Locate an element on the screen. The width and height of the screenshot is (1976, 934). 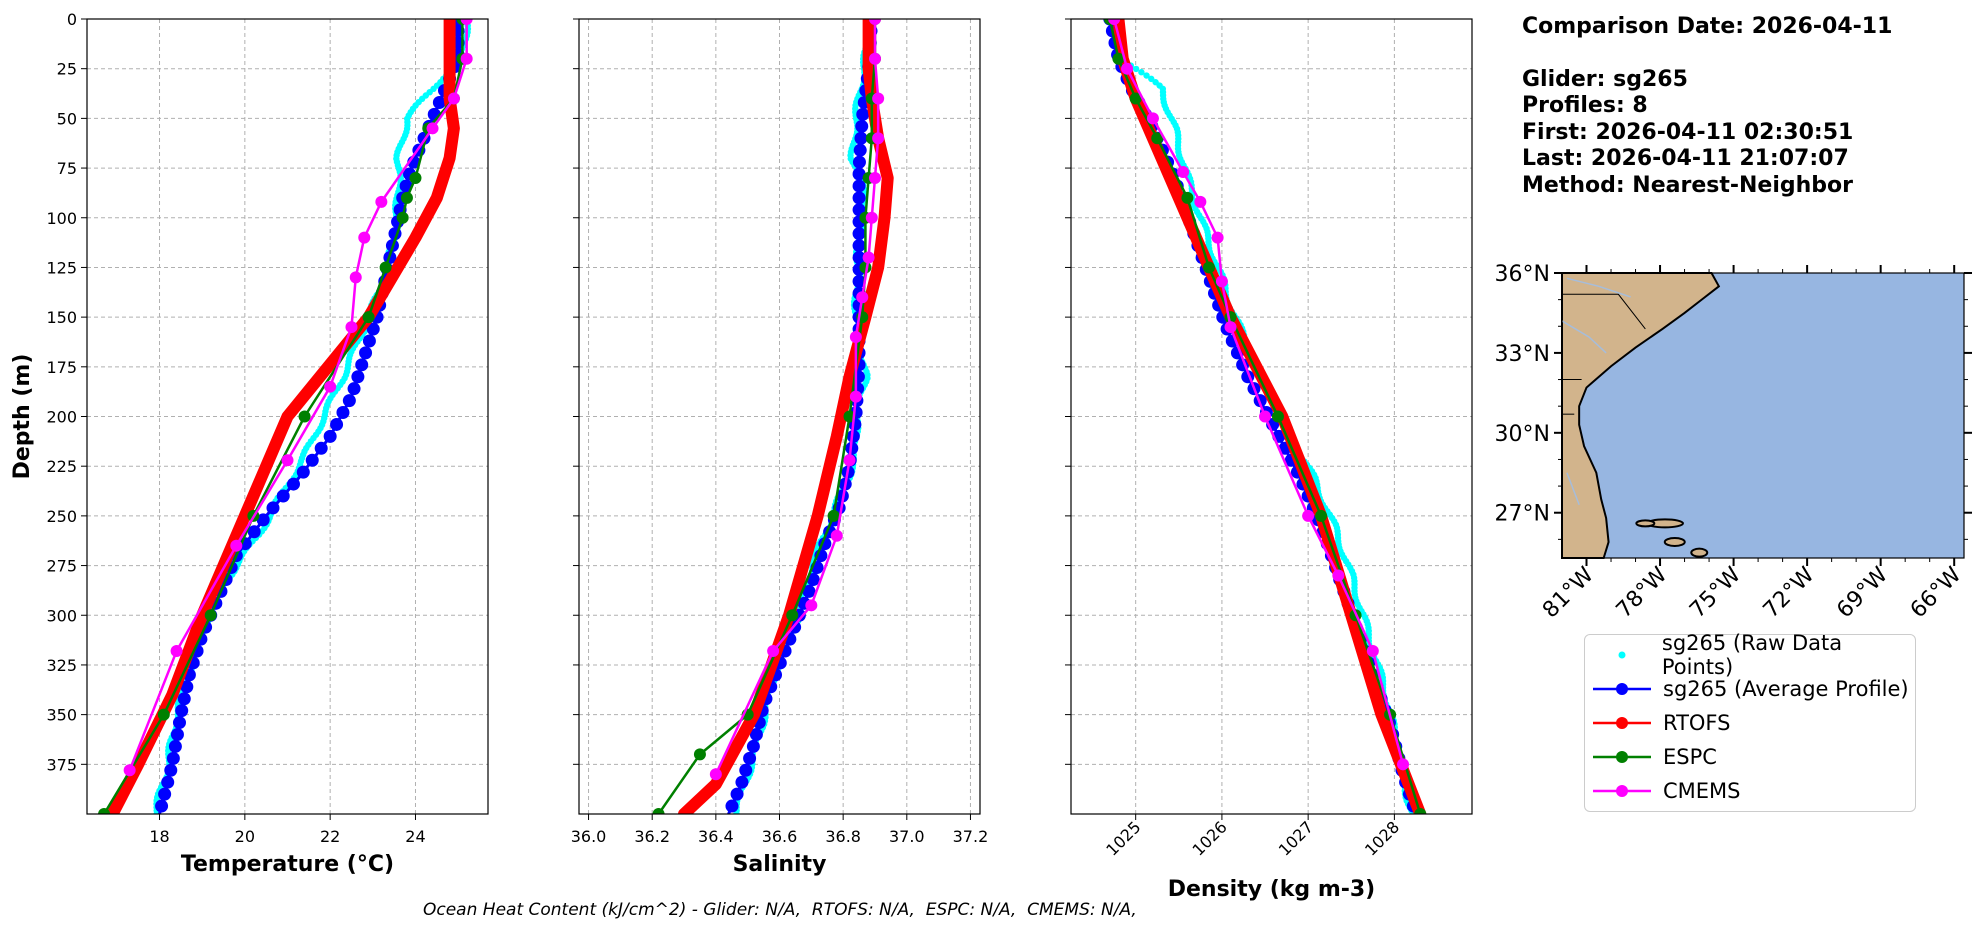
y-tick-label: 250 is located at coordinates (61, 516).